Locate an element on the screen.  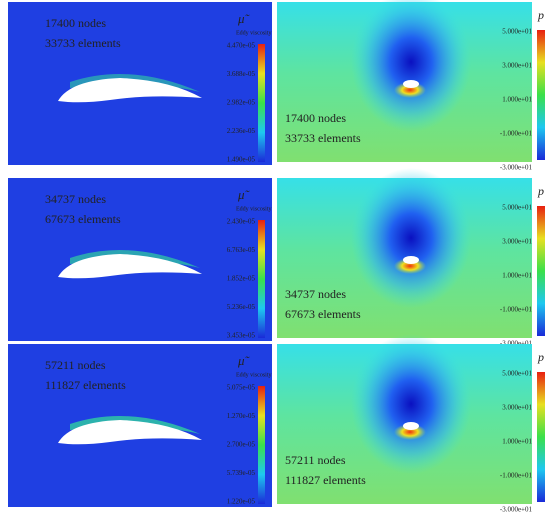
viscosity-tick: 3.453e-05 is located at coordinates (241, 336).